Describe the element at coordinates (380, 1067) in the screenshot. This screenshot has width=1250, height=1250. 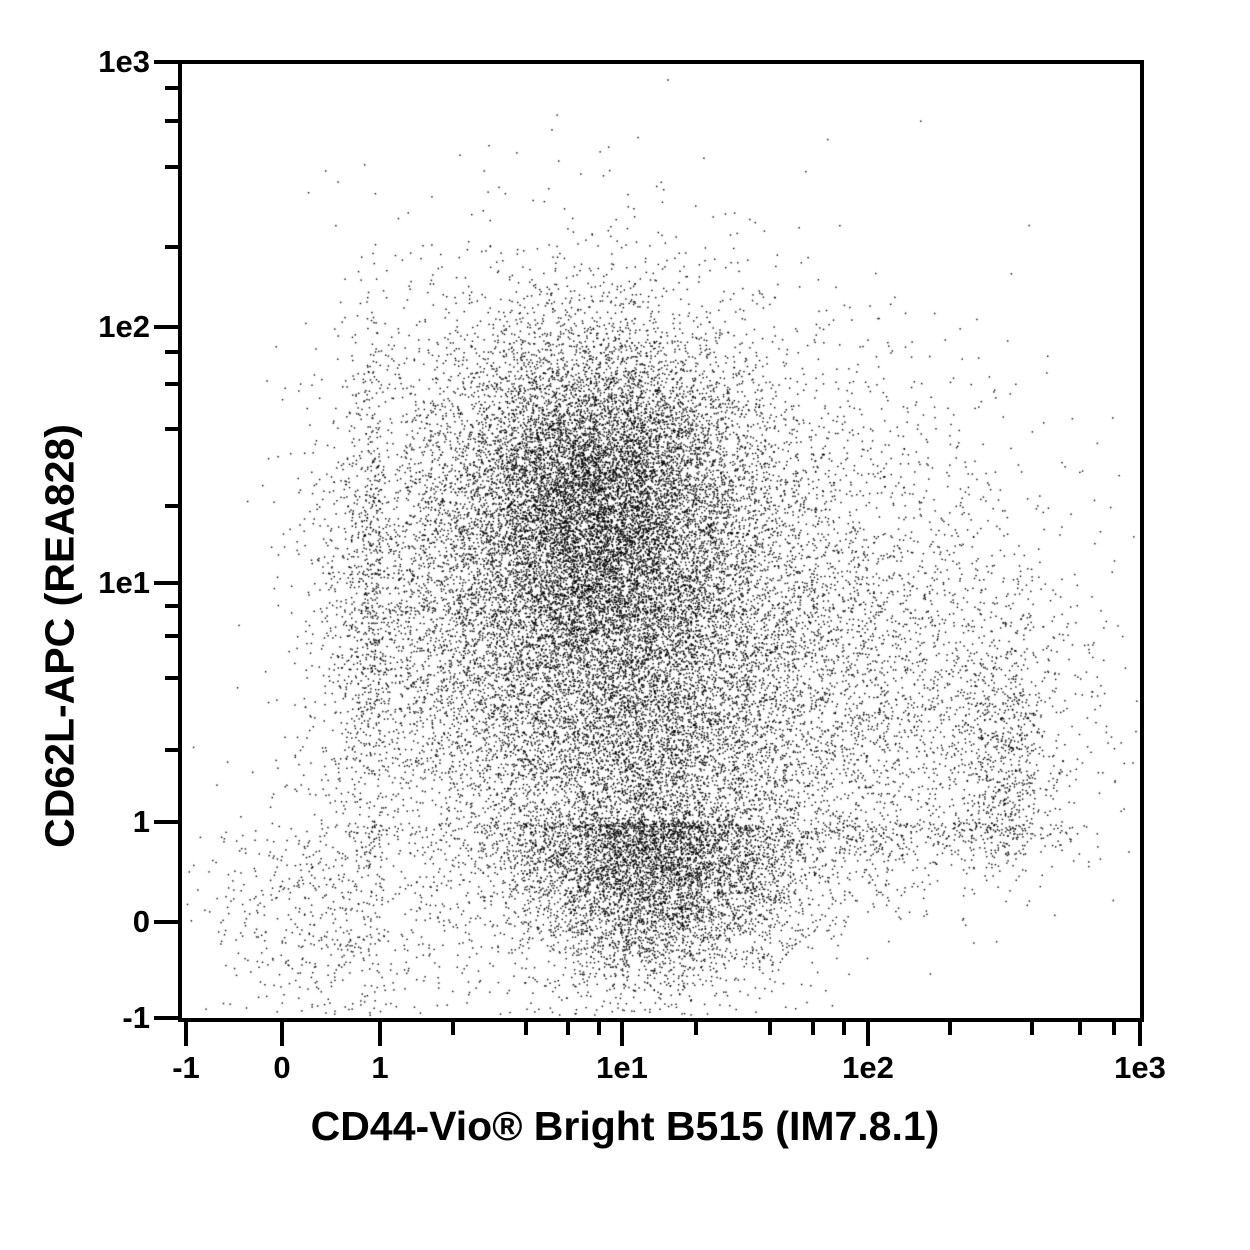
I see `x-tick-label: 1` at that location.